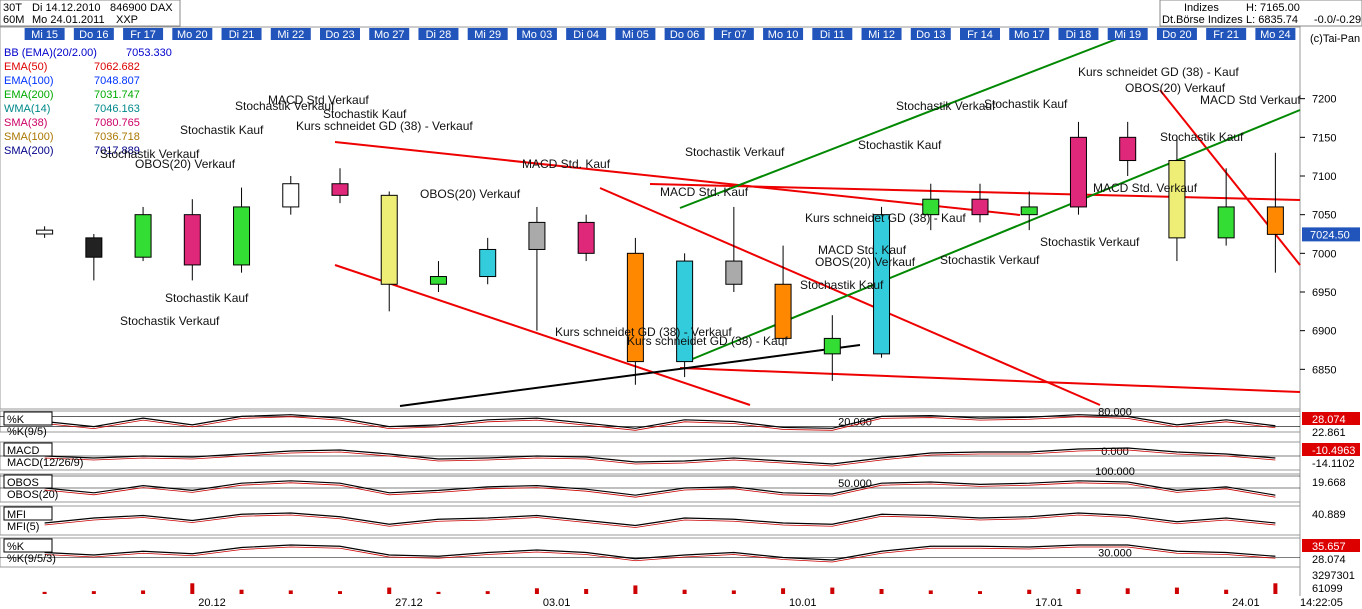 This screenshot has width=1362, height=609. I want to click on x-tick-label: Mo 20, so click(192, 35).